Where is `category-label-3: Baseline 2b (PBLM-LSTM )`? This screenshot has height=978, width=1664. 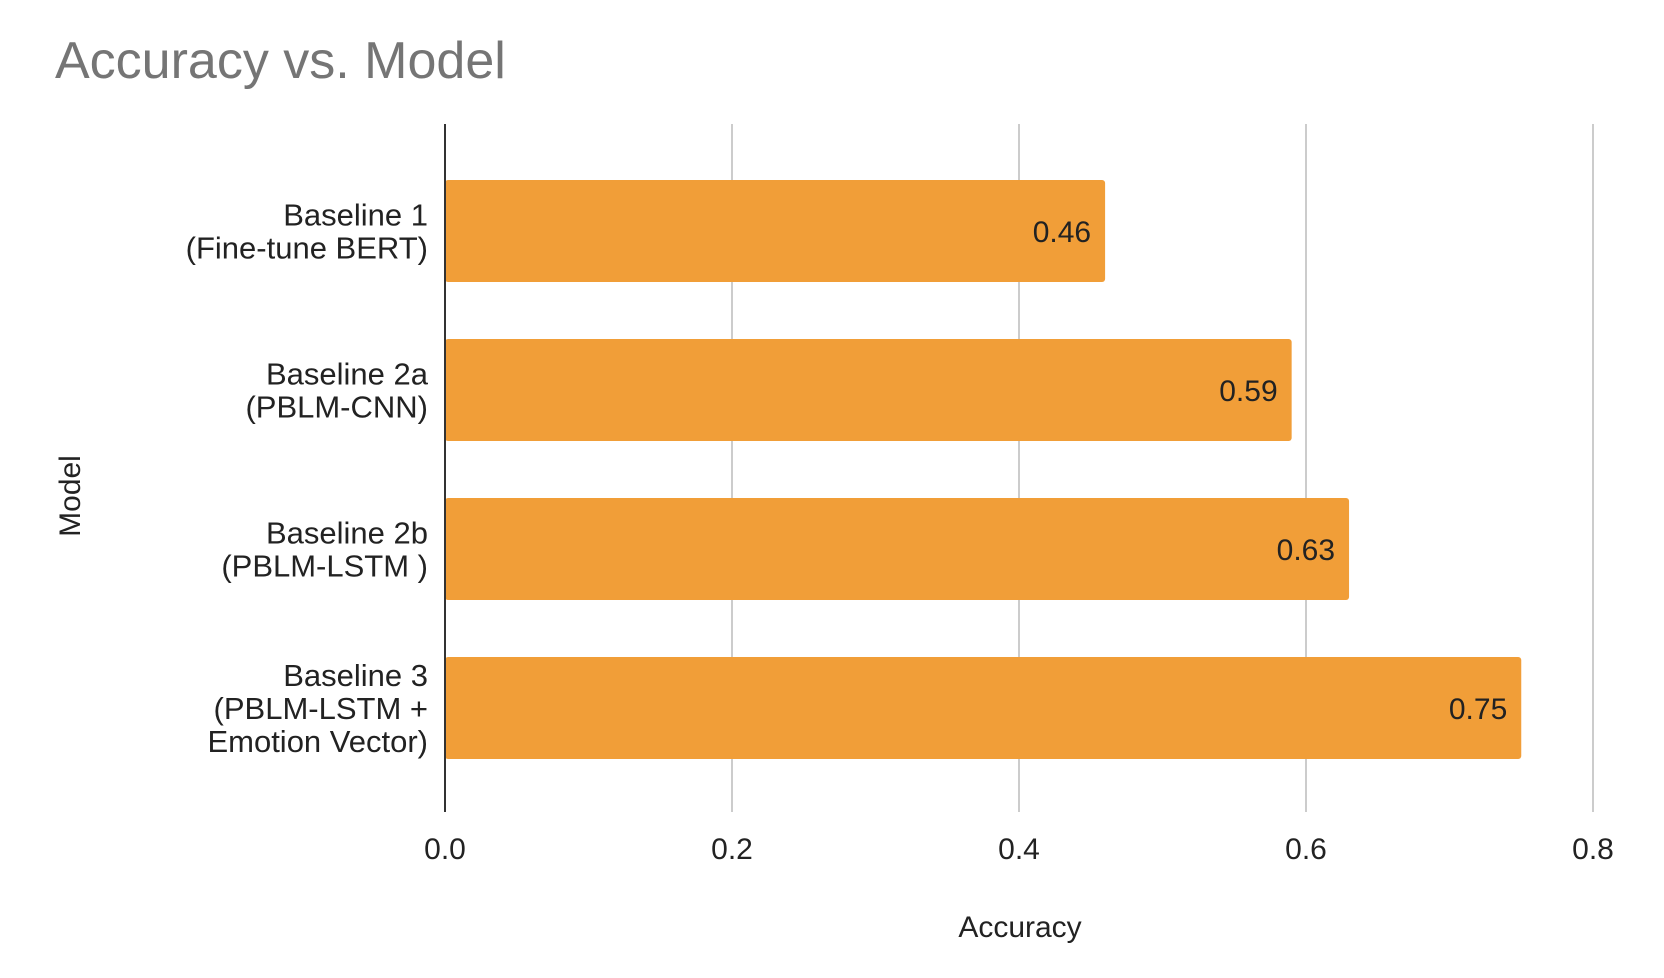
category-label-3: Baseline 2b (PBLM-LSTM ) is located at coordinates (324, 550).